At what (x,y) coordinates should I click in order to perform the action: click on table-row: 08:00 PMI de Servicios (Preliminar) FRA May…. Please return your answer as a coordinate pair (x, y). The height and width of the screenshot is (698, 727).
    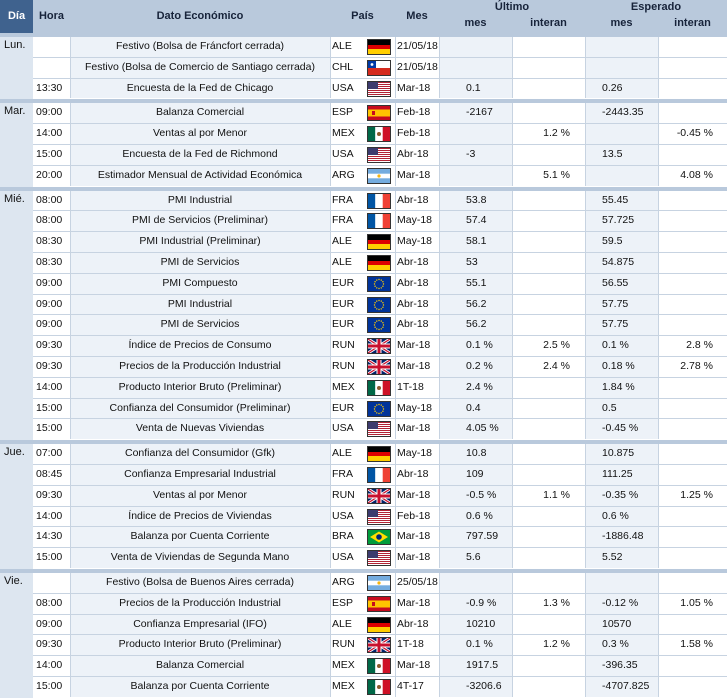
    Looking at the image, I should click on (380, 222).